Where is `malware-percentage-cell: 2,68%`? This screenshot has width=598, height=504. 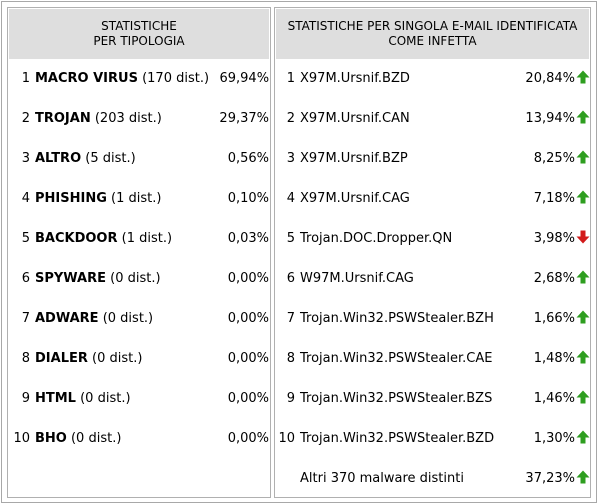
malware-percentage-cell: 2,68% is located at coordinates (555, 278).